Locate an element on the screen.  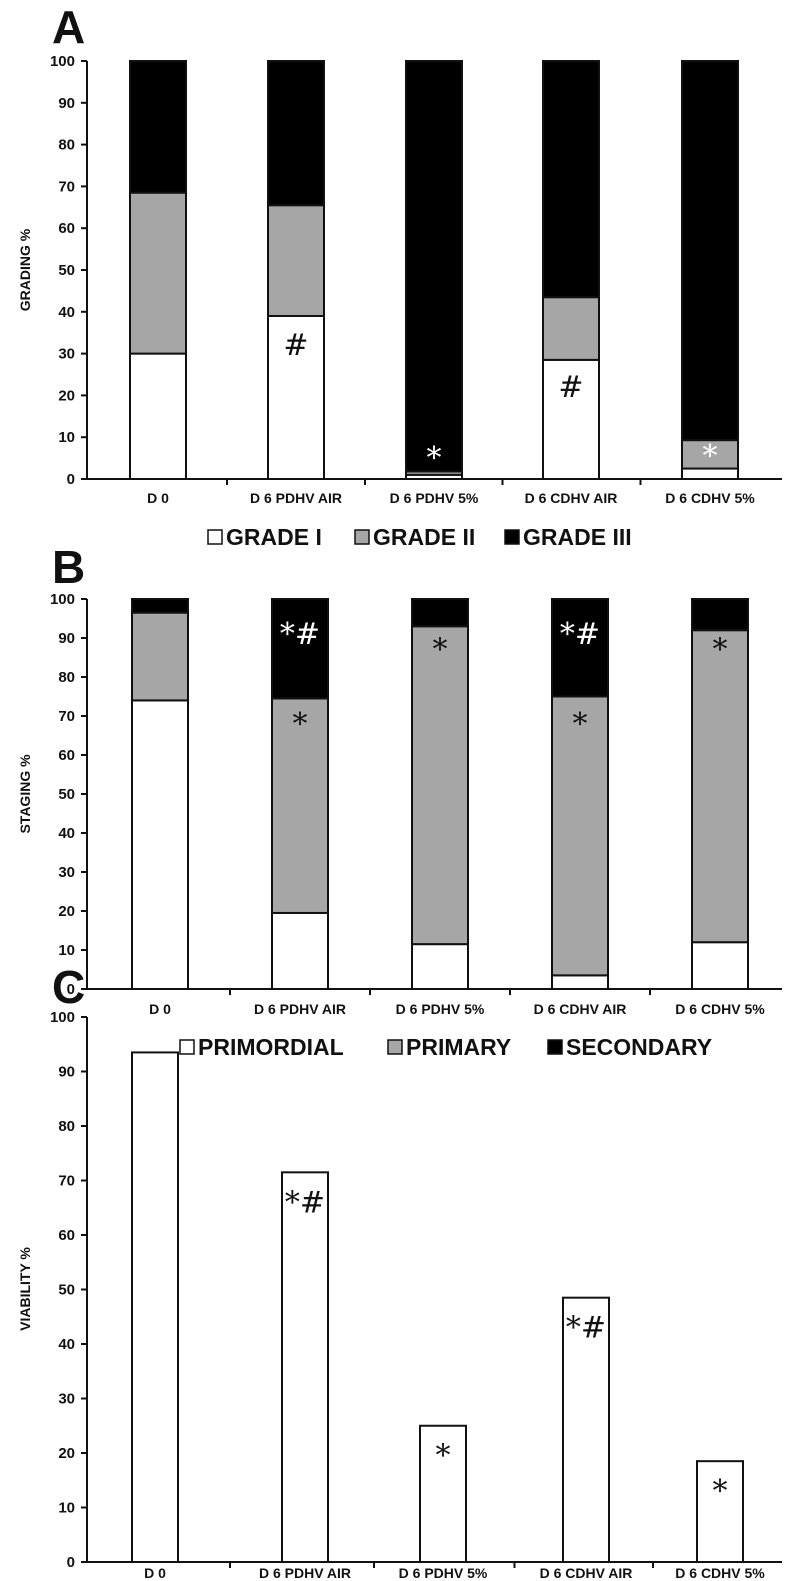
bar-d-6-cdhv-air-grade-i is located at coordinates (571, 419).